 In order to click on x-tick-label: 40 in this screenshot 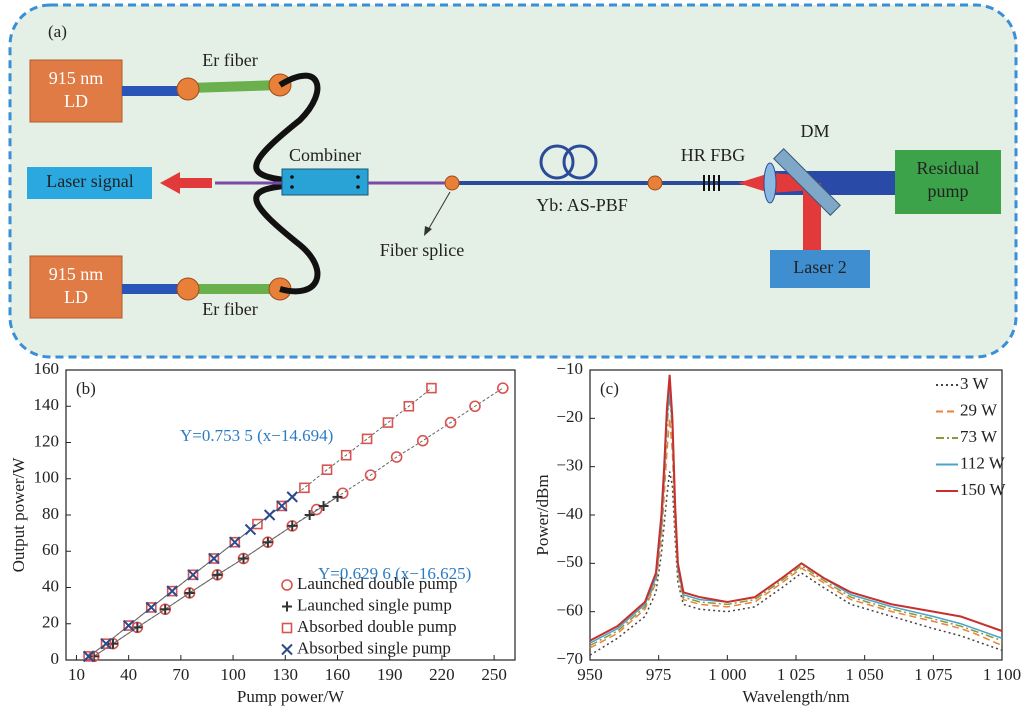, I will do `click(128, 674)`.